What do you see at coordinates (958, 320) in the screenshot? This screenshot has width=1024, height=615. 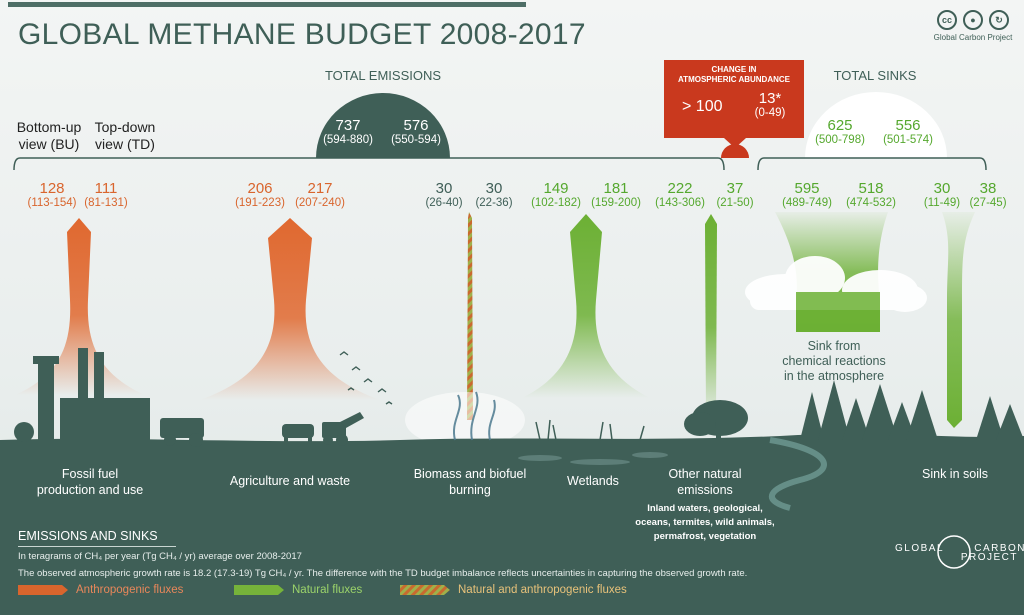 I see `soil-sink-arrow` at bounding box center [958, 320].